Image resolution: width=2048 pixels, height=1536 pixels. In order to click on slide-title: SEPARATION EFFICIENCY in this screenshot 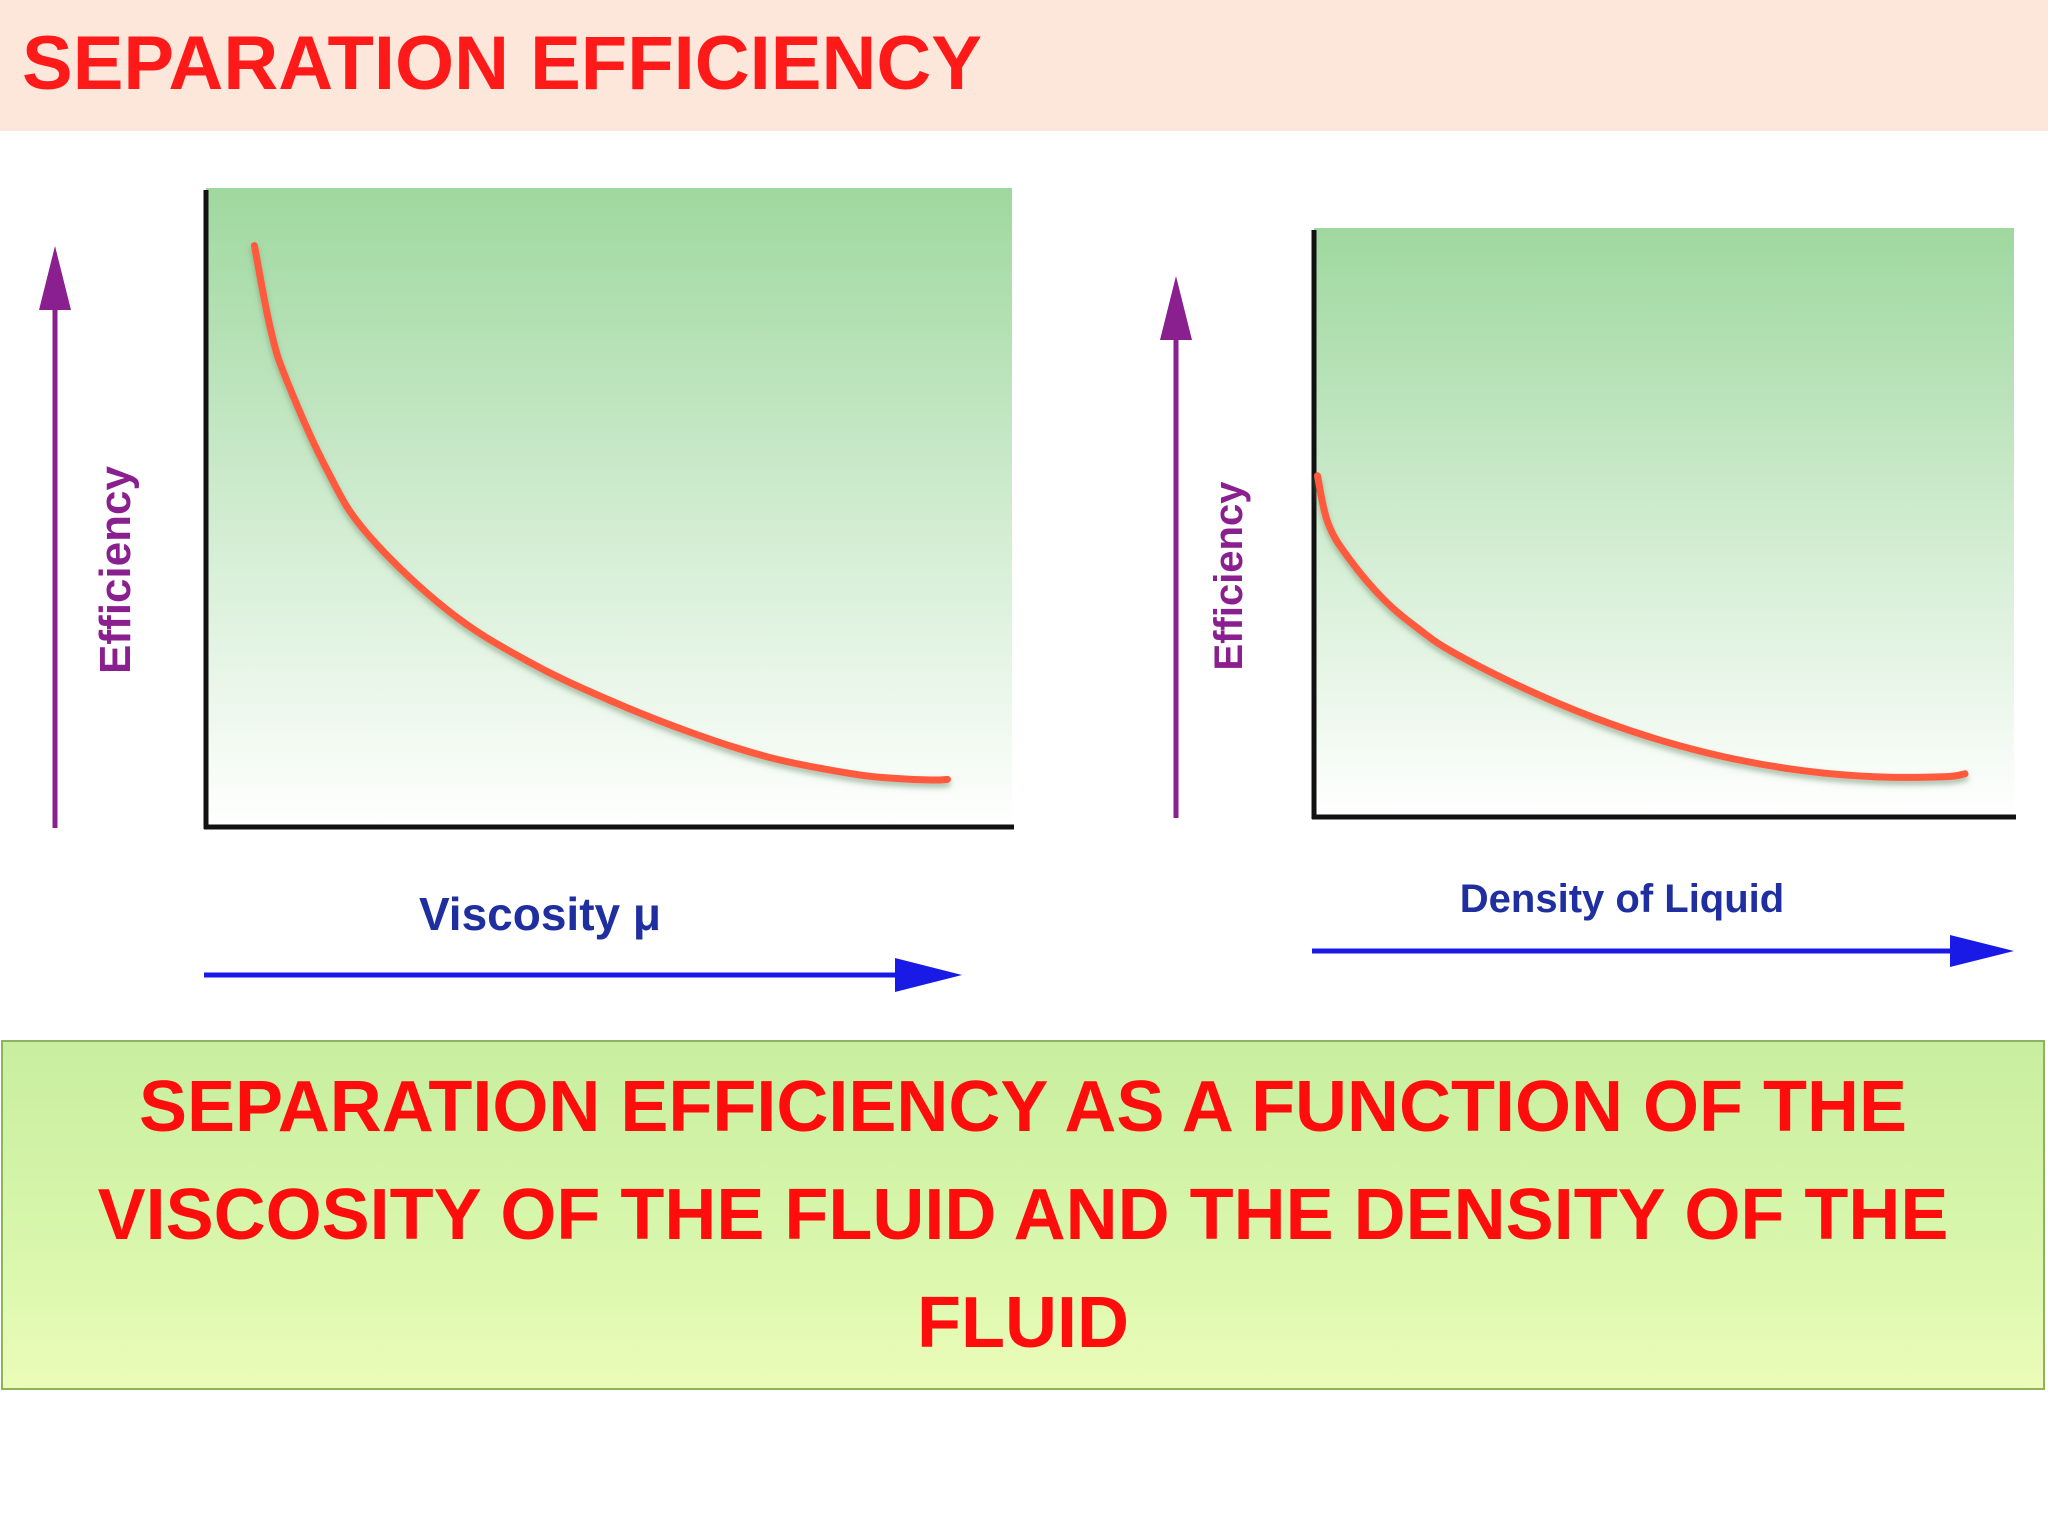, I will do `click(502, 63)`.